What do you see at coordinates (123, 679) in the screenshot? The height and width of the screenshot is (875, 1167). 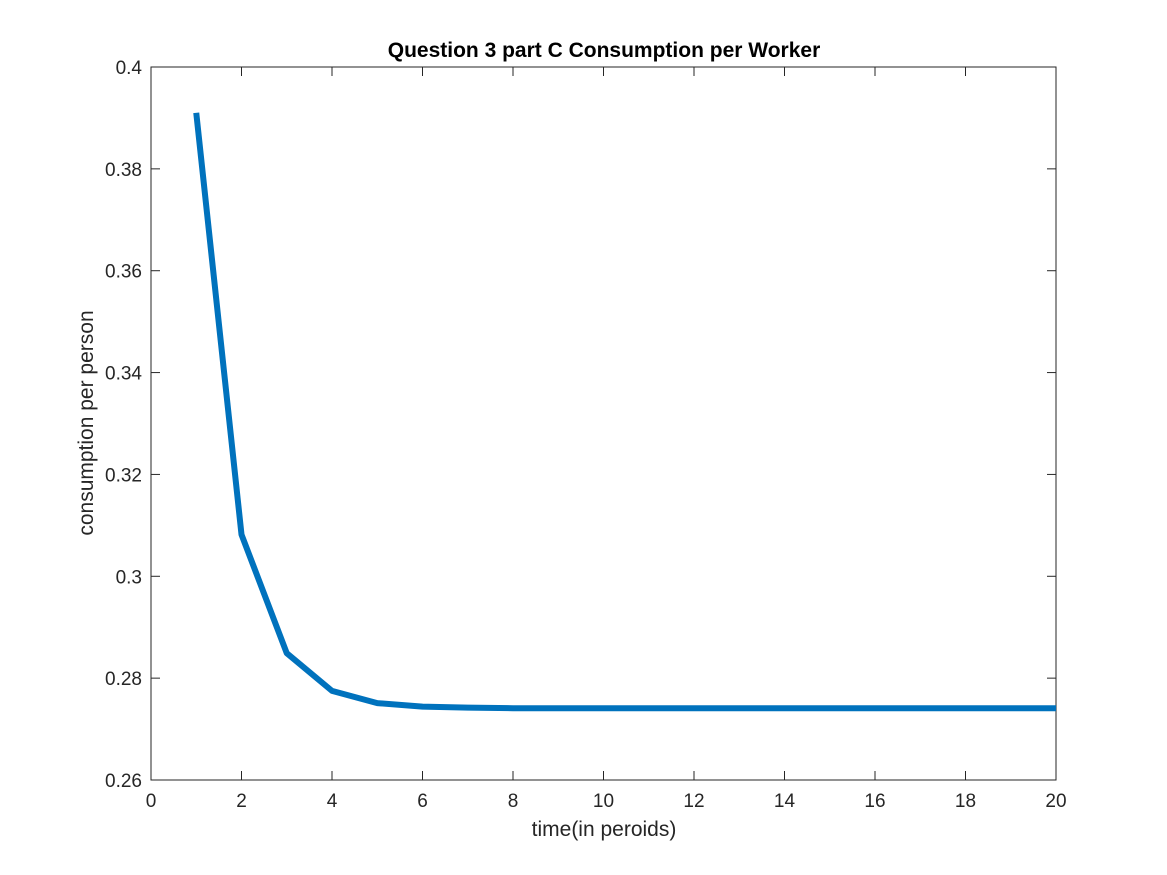 I see `y-tick-label: 0.28` at bounding box center [123, 679].